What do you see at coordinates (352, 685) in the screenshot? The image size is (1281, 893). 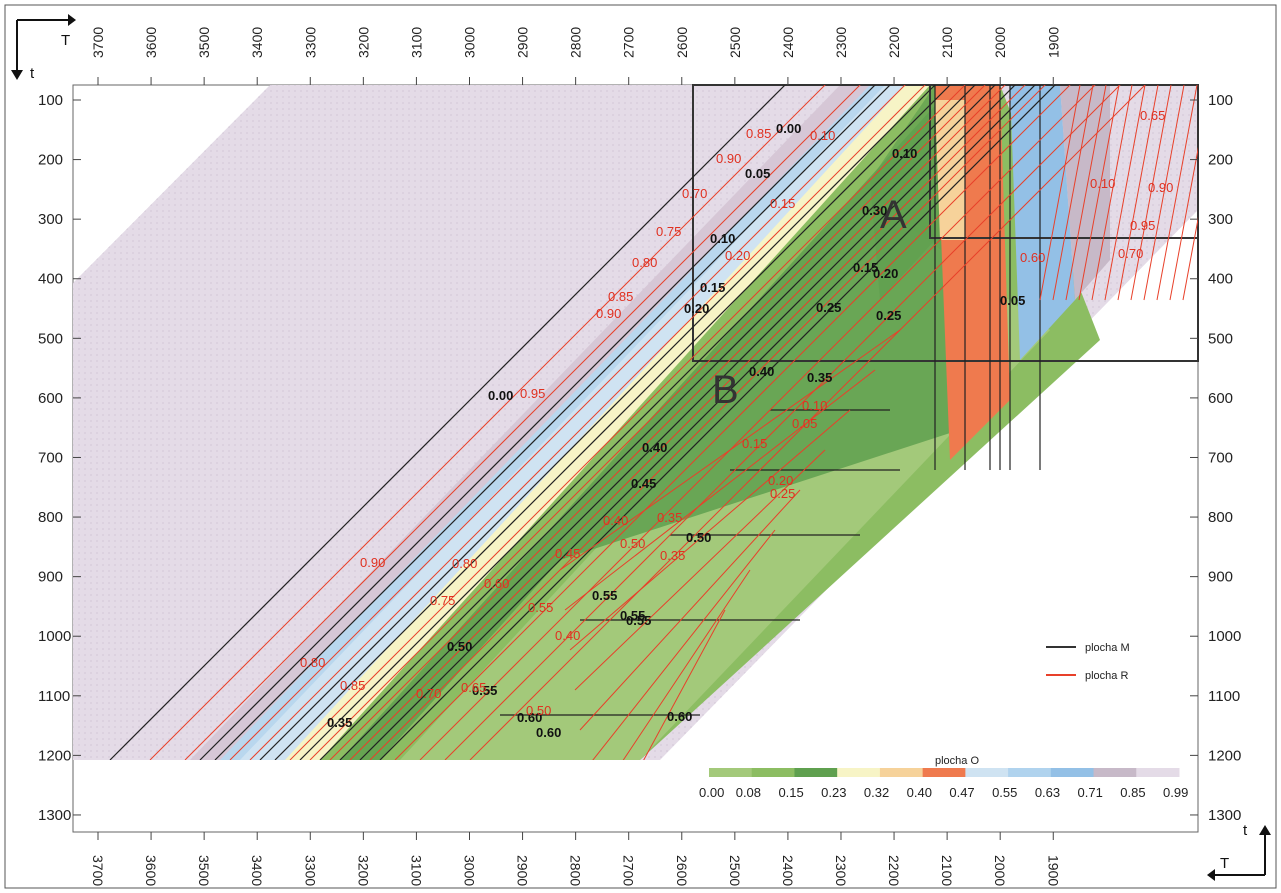 I see `contour-label-r: 0.85` at bounding box center [352, 685].